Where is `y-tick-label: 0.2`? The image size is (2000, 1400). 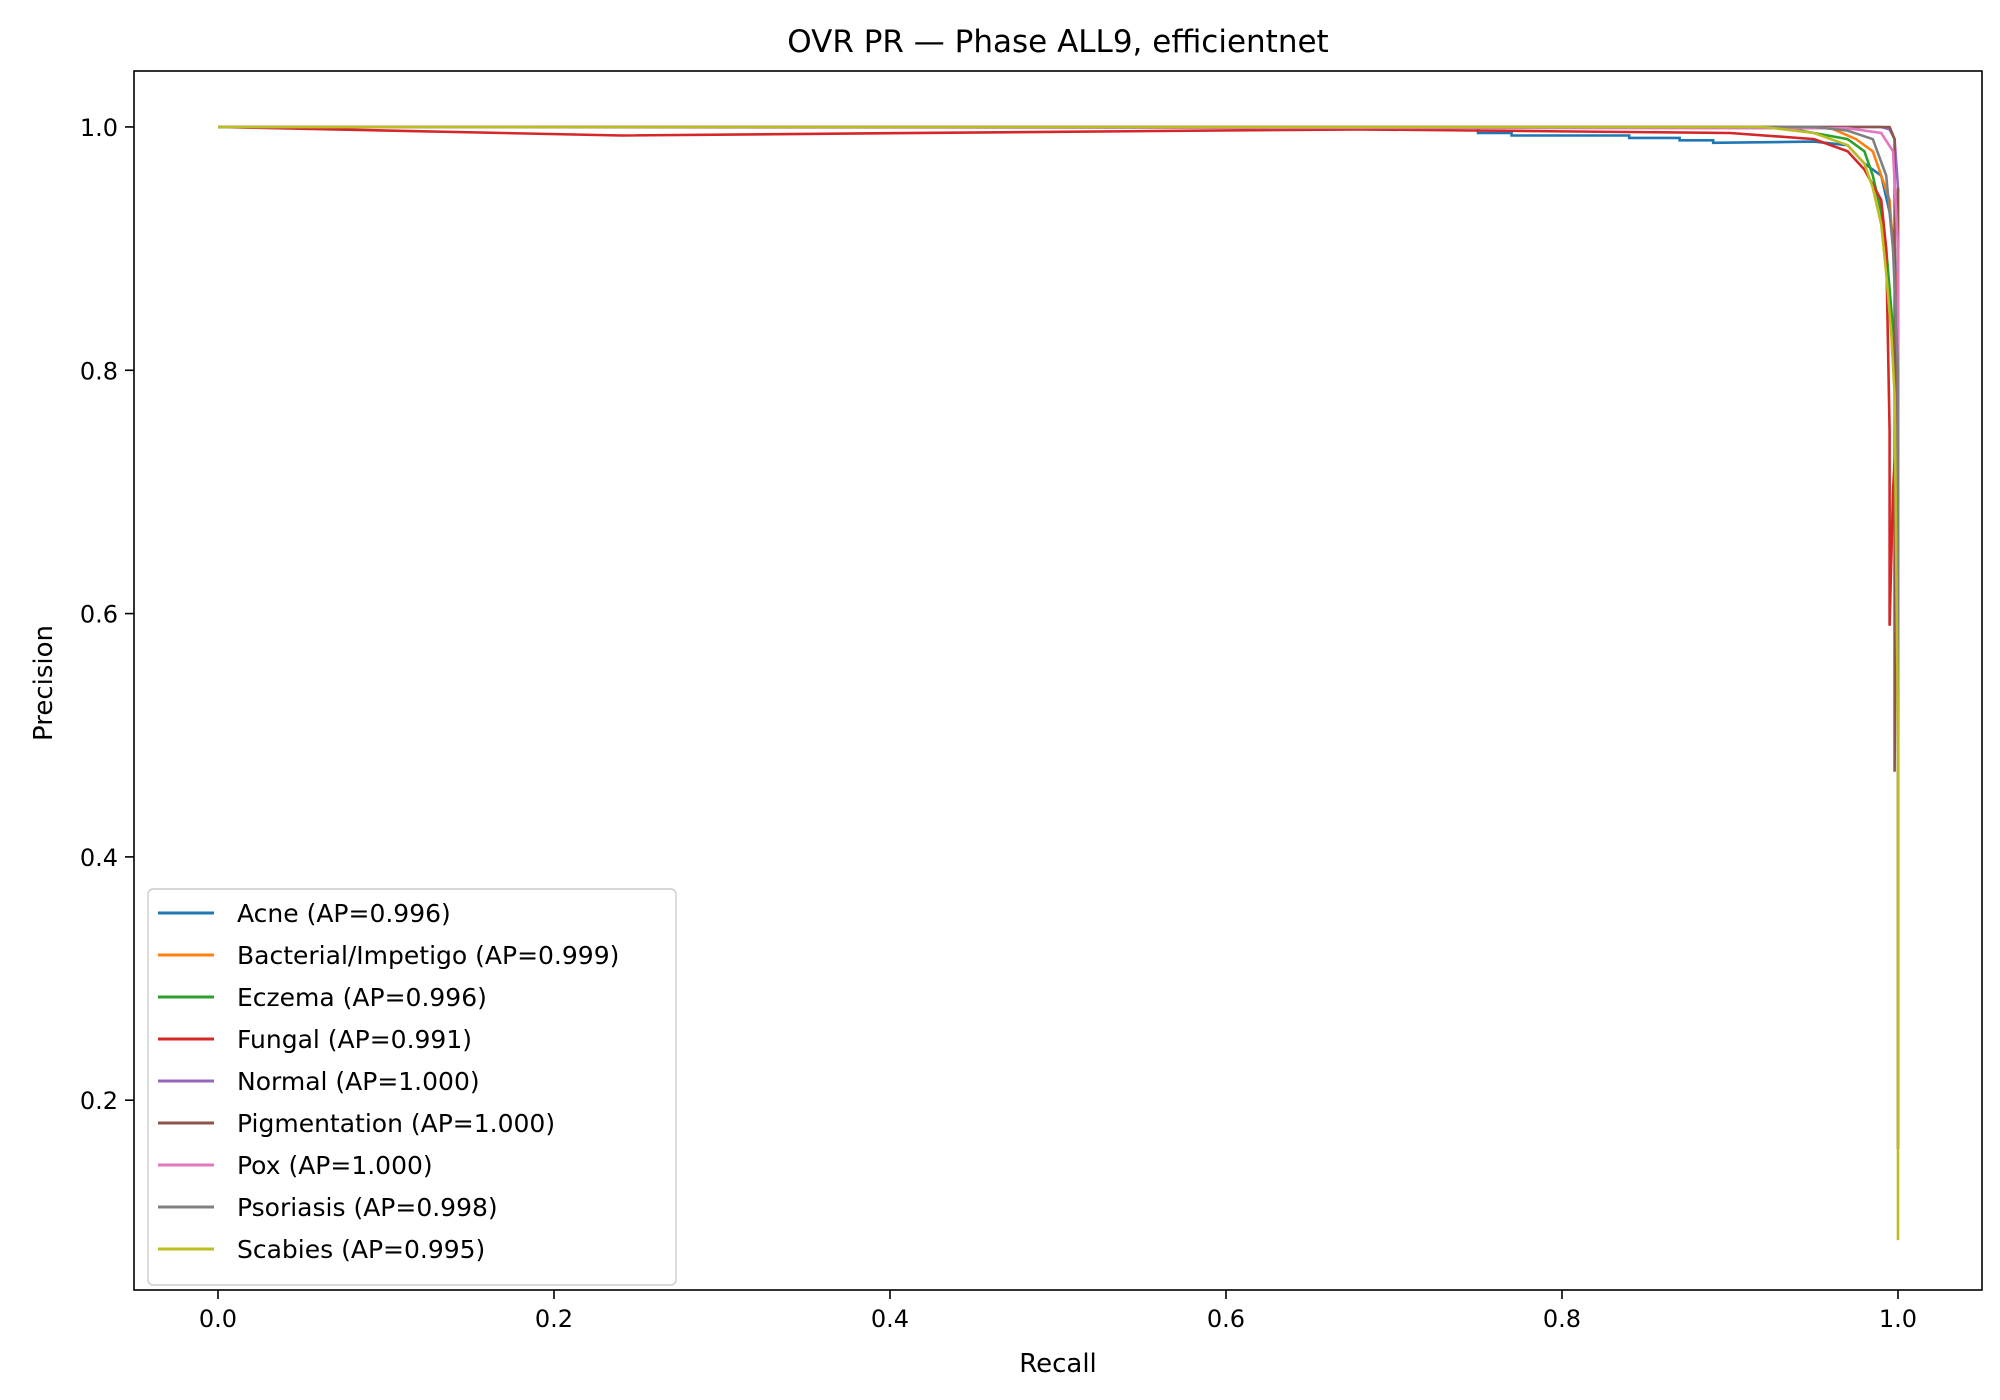 y-tick-label: 0.2 is located at coordinates (99, 1101).